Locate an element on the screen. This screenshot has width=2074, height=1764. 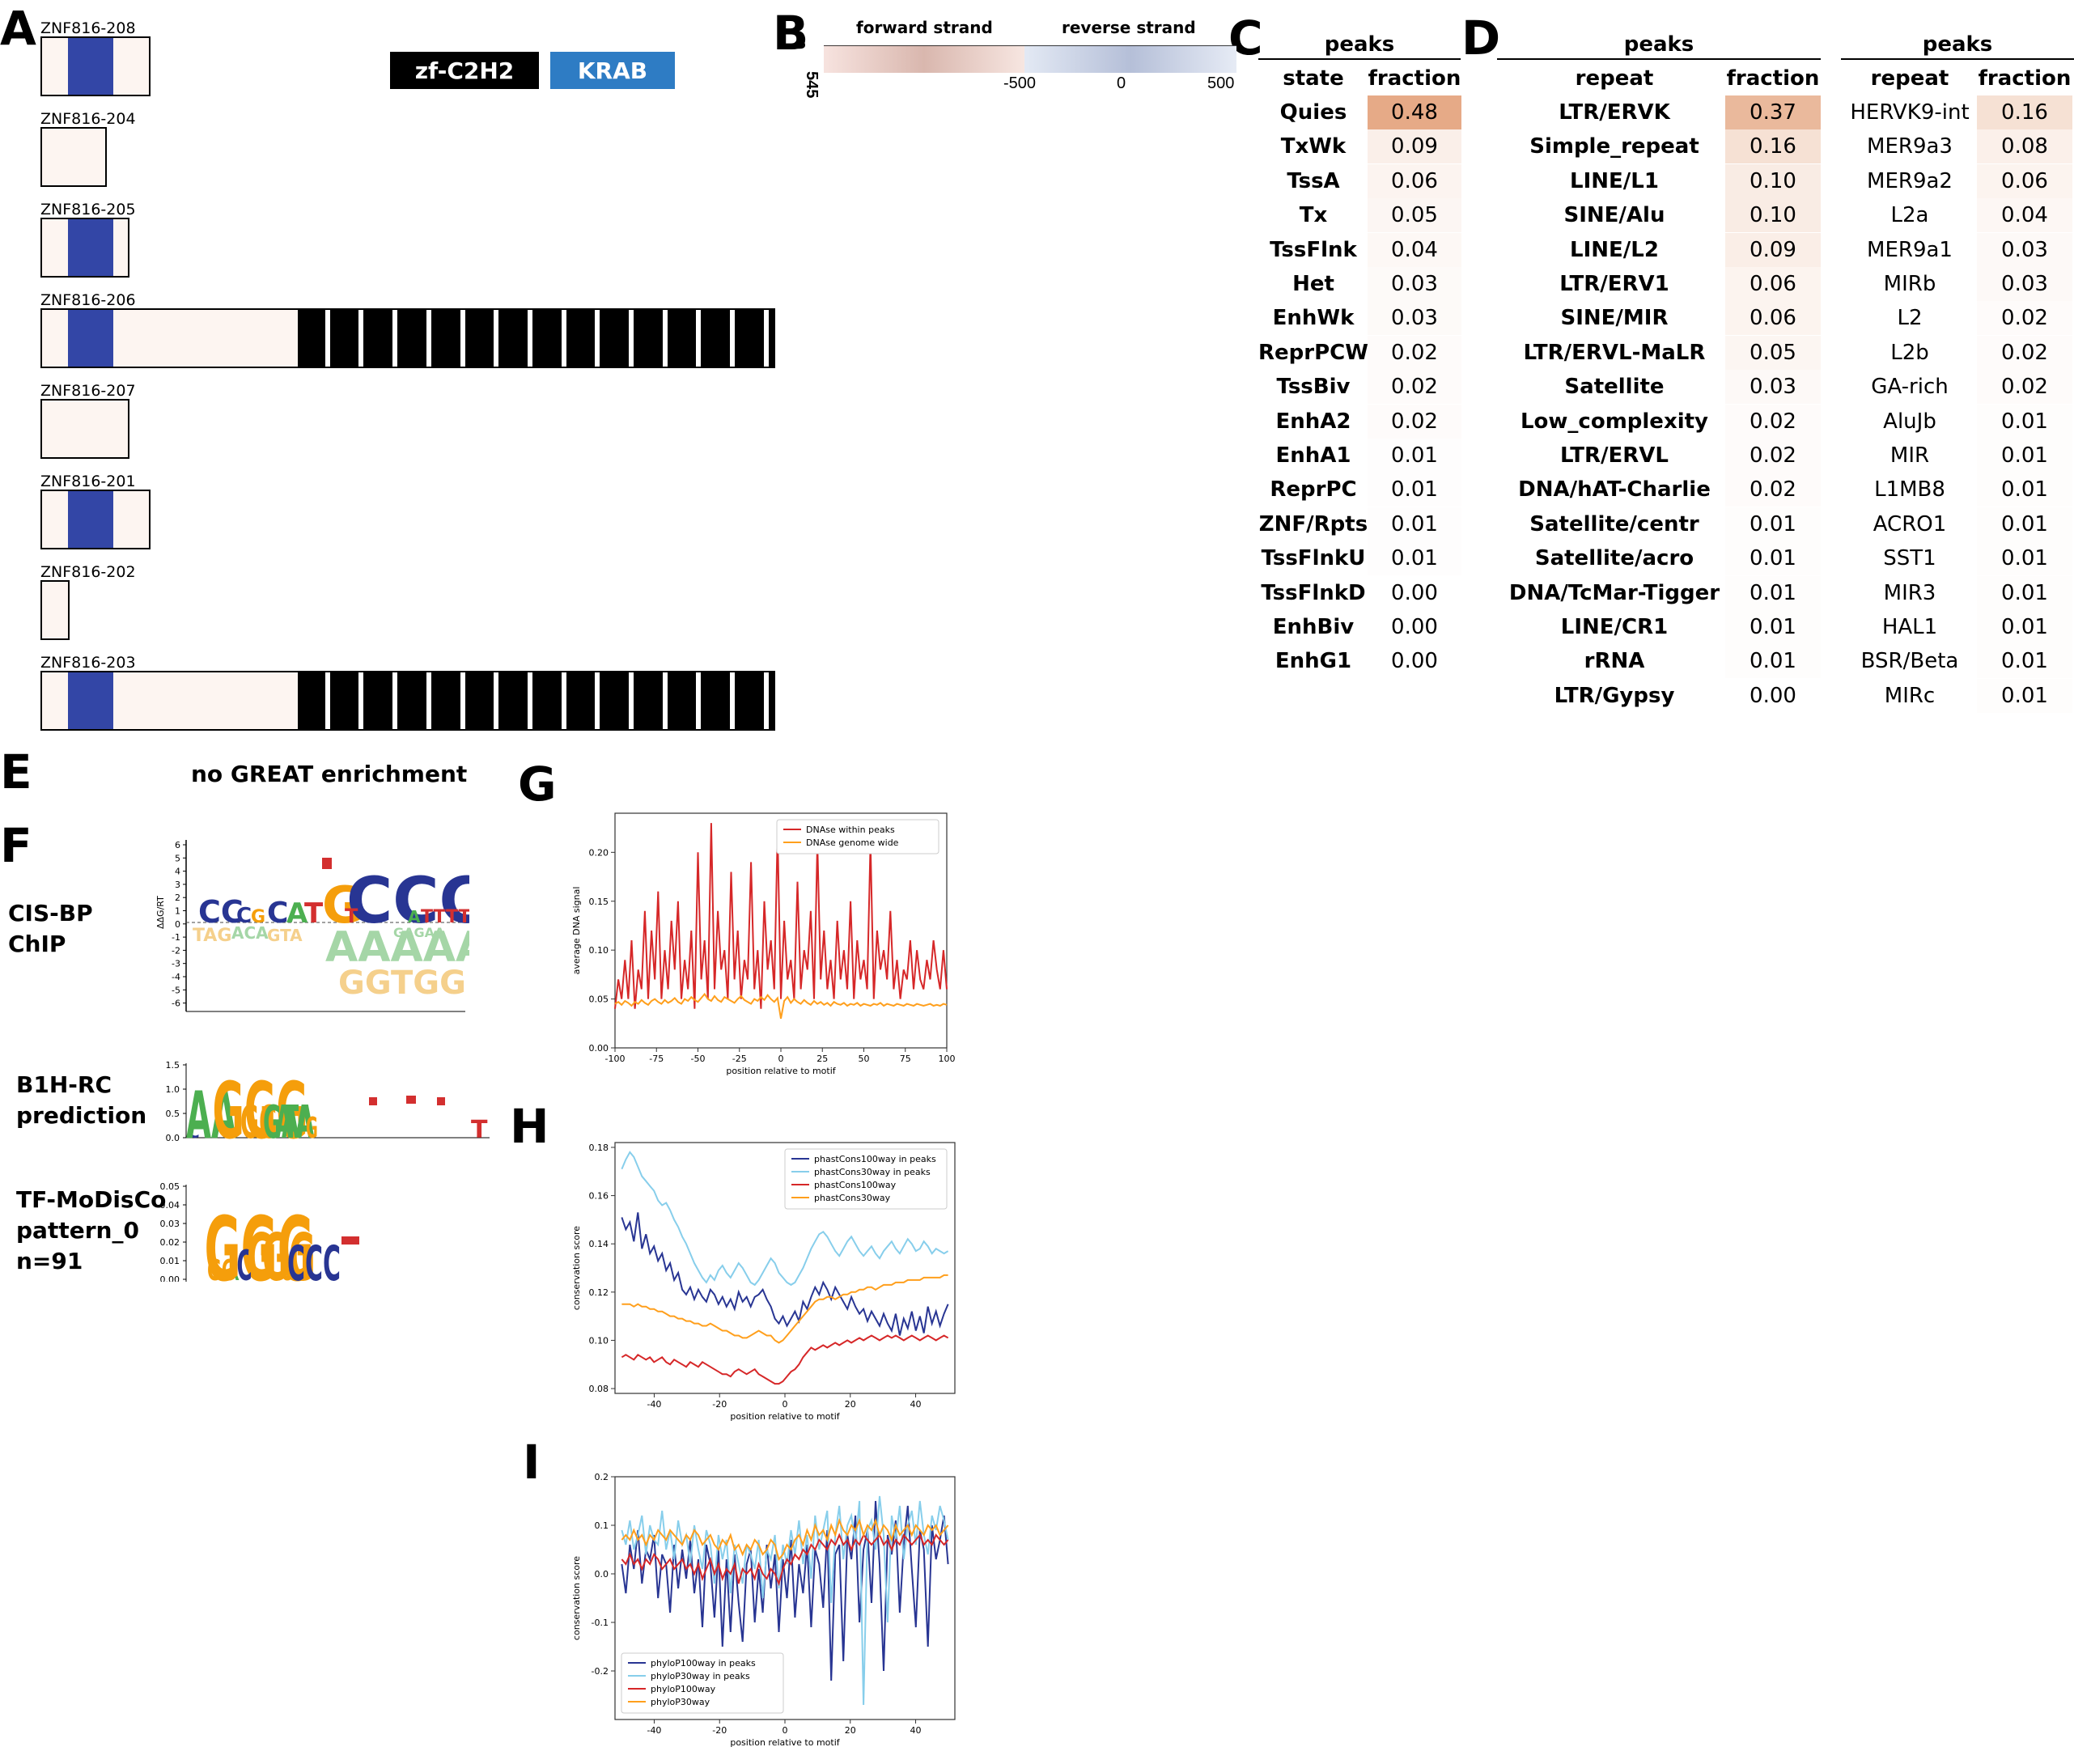
repeat-cell: LTR/ERVL-MaLR is located at coordinates (1615, 352).